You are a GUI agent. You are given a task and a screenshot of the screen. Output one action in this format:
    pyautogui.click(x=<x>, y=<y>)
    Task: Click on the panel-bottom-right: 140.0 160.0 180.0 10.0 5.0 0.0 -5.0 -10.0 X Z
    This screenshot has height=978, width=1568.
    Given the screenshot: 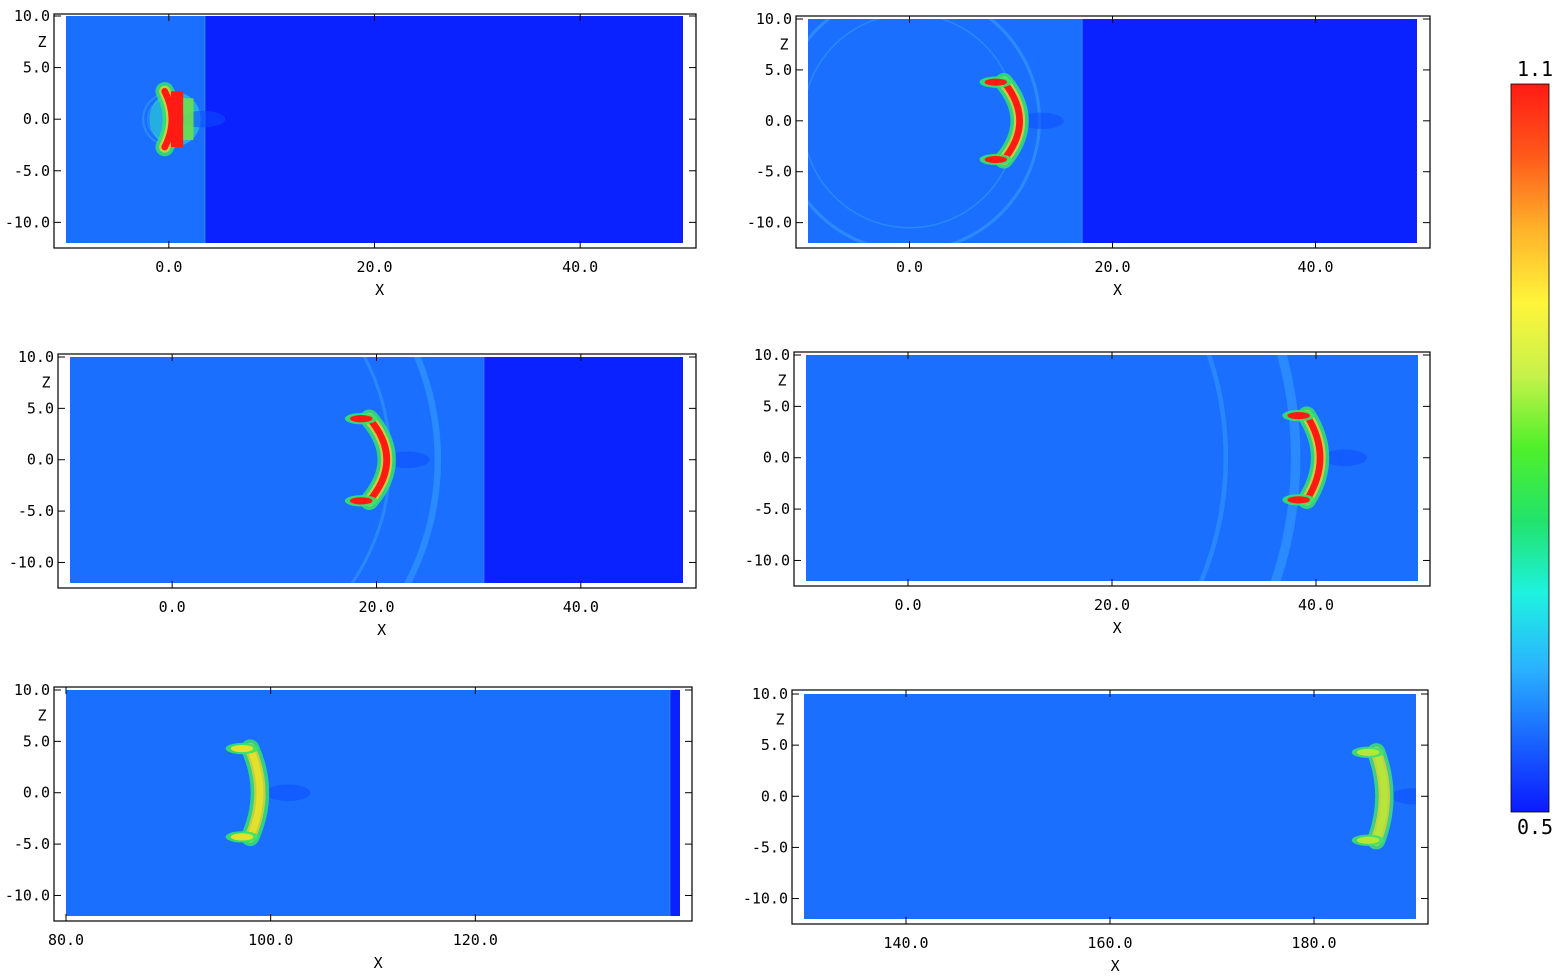 What is the action you would take?
    pyautogui.click(x=1086, y=830)
    